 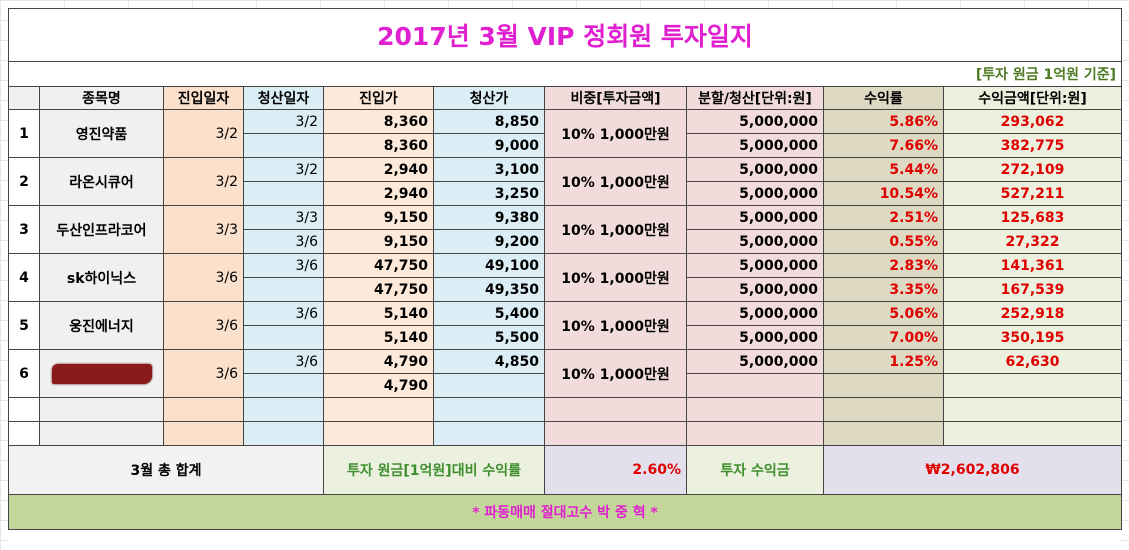 I want to click on ratio-label: 투자 원금[1억원]대비 수익률, so click(x=434, y=470).